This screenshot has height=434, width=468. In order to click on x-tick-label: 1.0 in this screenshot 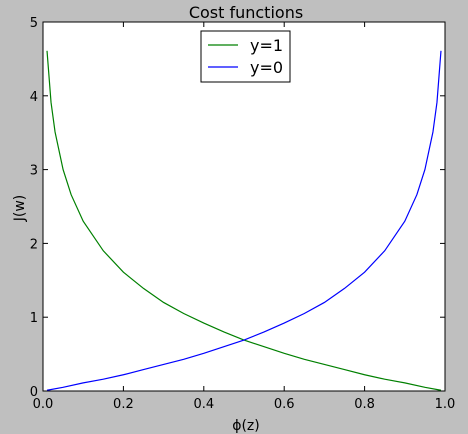, I will do `click(445, 404)`.